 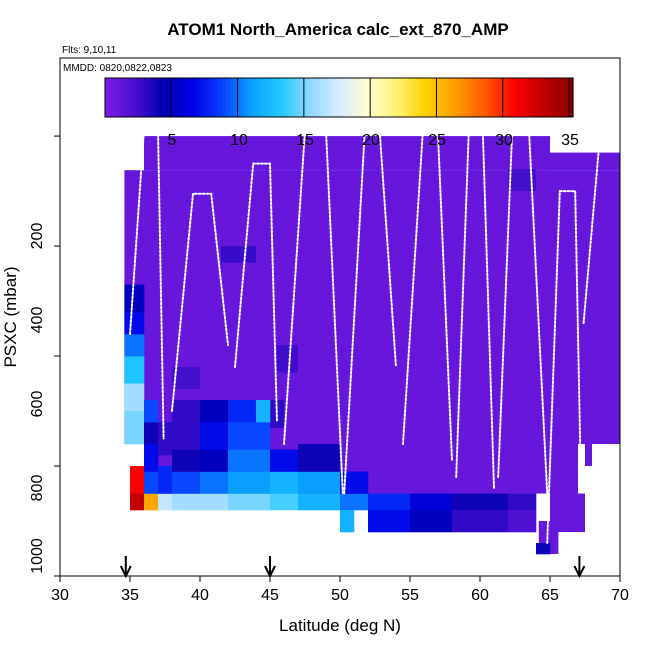 I want to click on background-cell, so click(x=501, y=161).